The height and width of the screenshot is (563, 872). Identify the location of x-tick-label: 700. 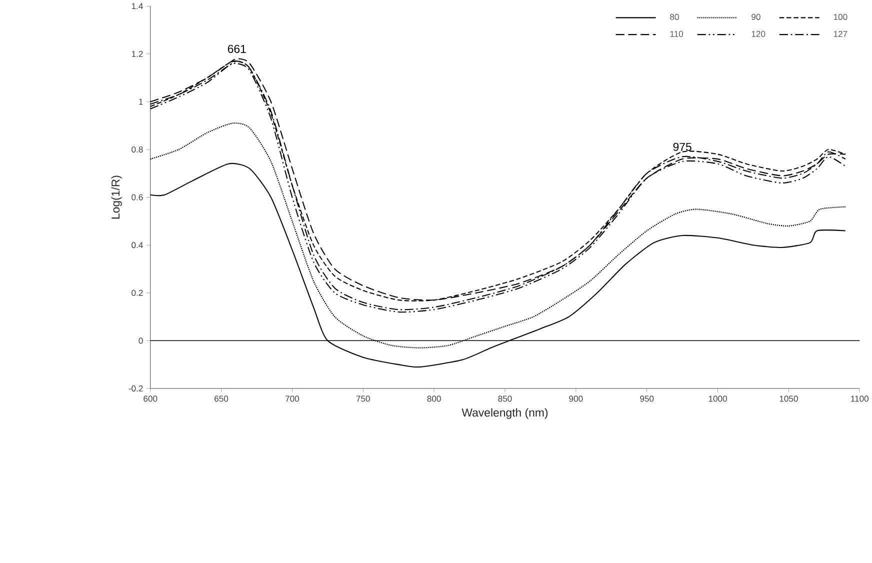
(293, 399).